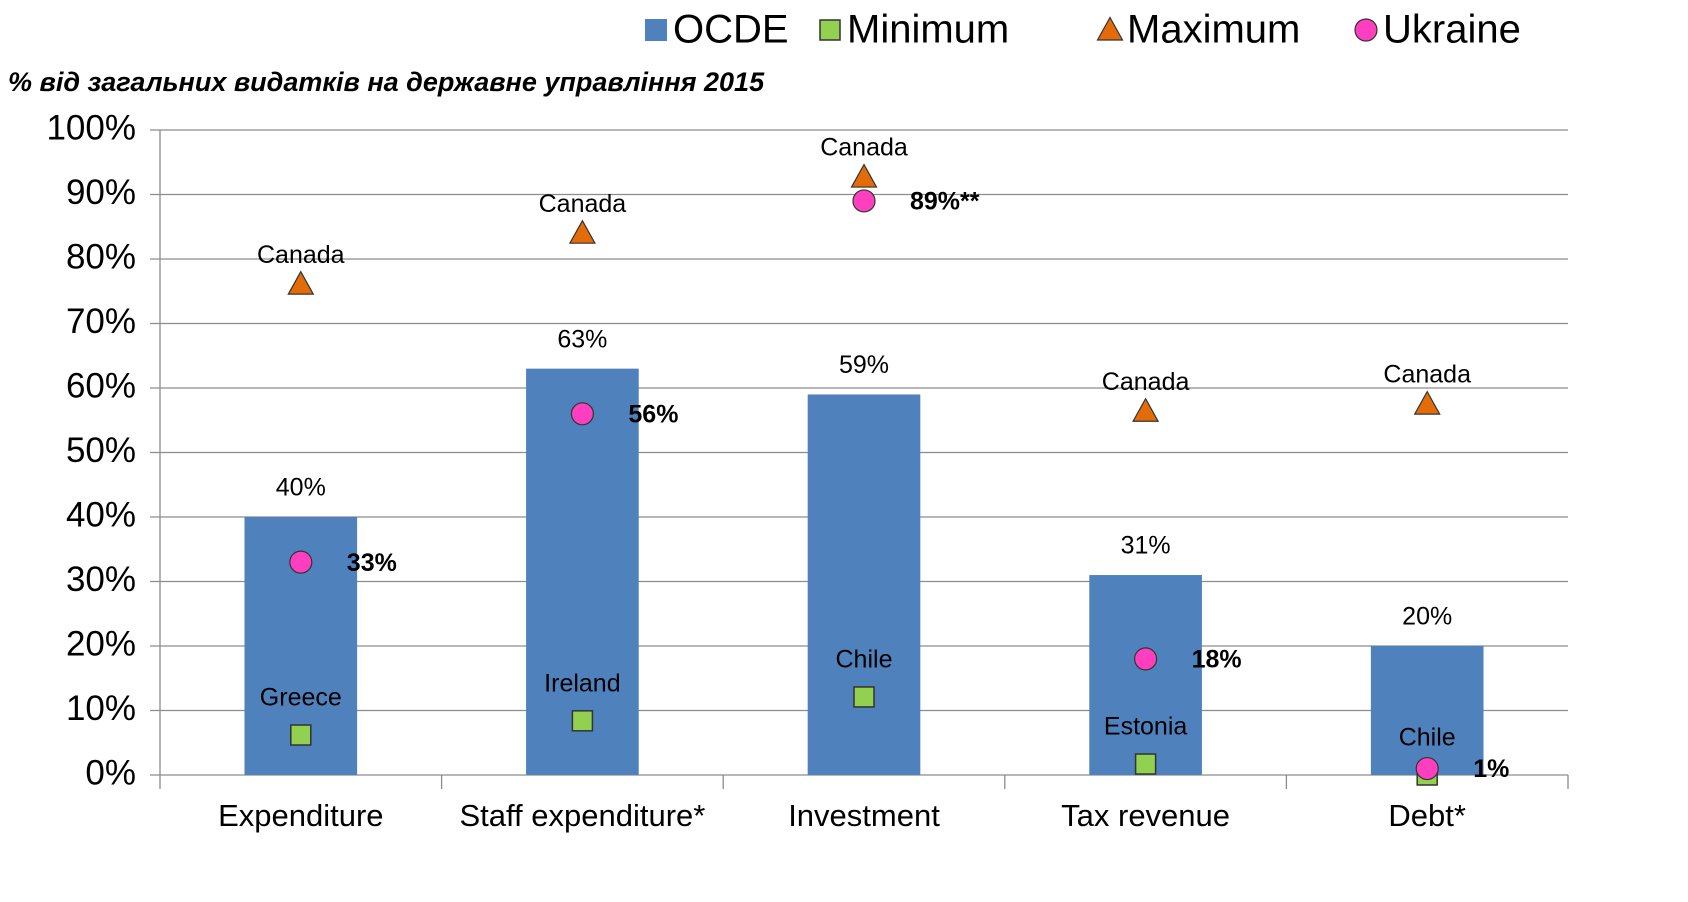 This screenshot has width=1688, height=902. What do you see at coordinates (101, 385) in the screenshot?
I see `y-tick-label: 60%` at bounding box center [101, 385].